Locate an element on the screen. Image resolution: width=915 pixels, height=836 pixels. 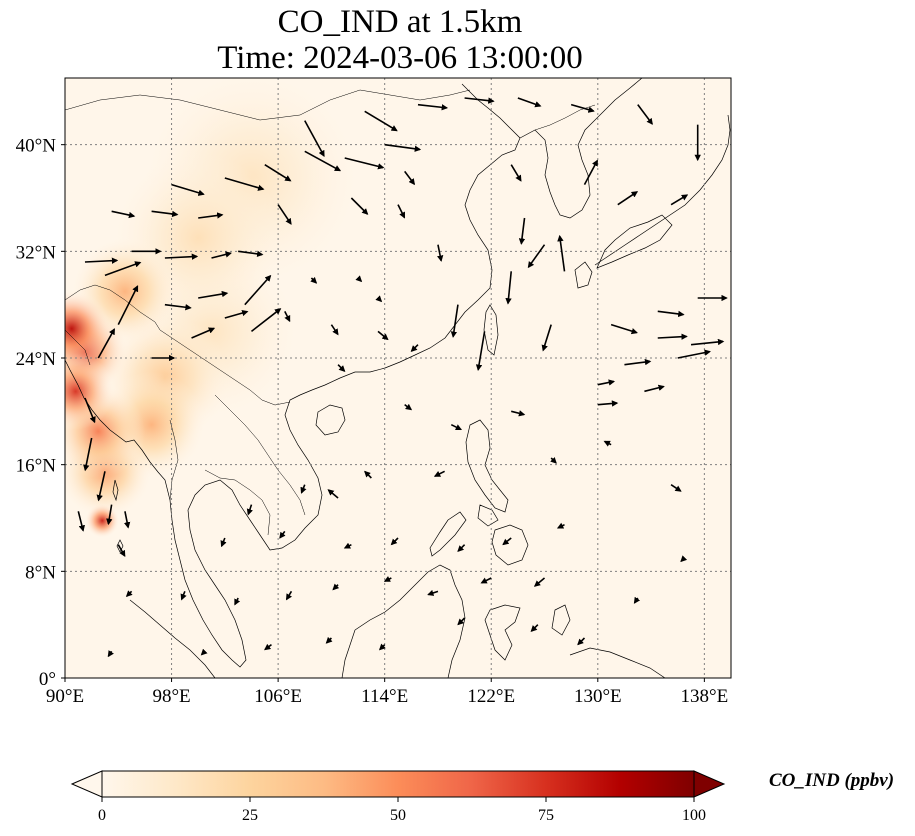
border-mongolia is located at coordinates (268, 105).